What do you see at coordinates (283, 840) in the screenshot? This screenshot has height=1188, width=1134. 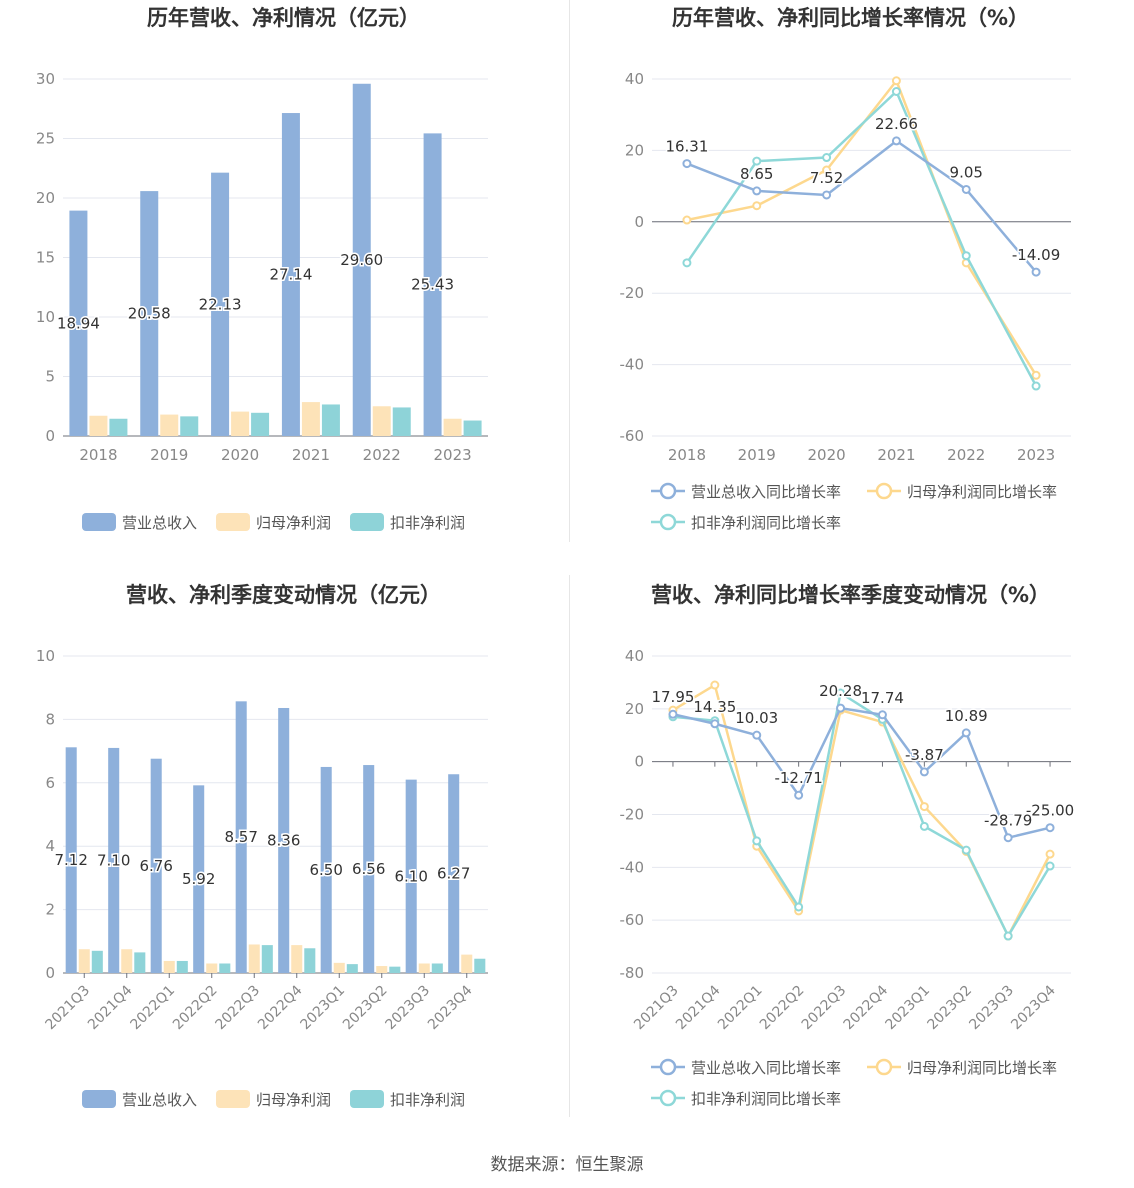 I see `data-label: 8.36` at bounding box center [283, 840].